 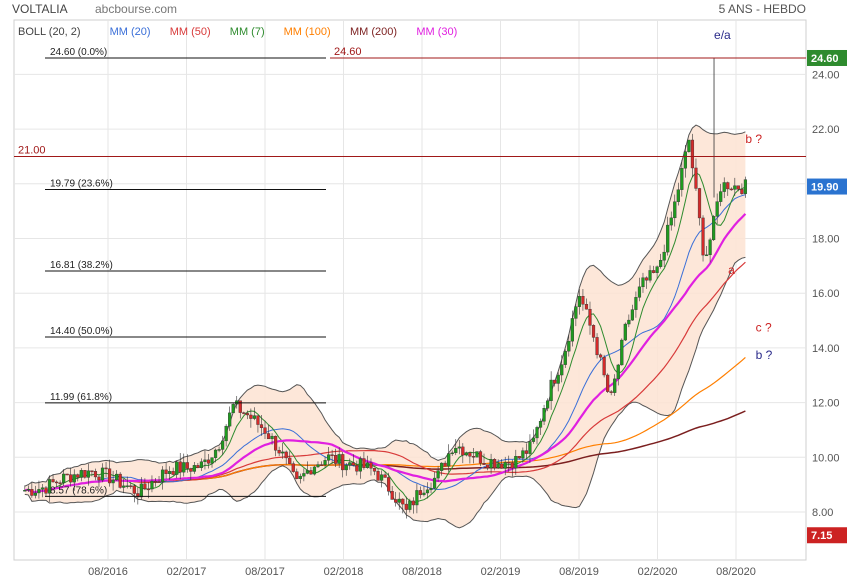 I want to click on legend-item: MM (200), so click(x=373, y=32).